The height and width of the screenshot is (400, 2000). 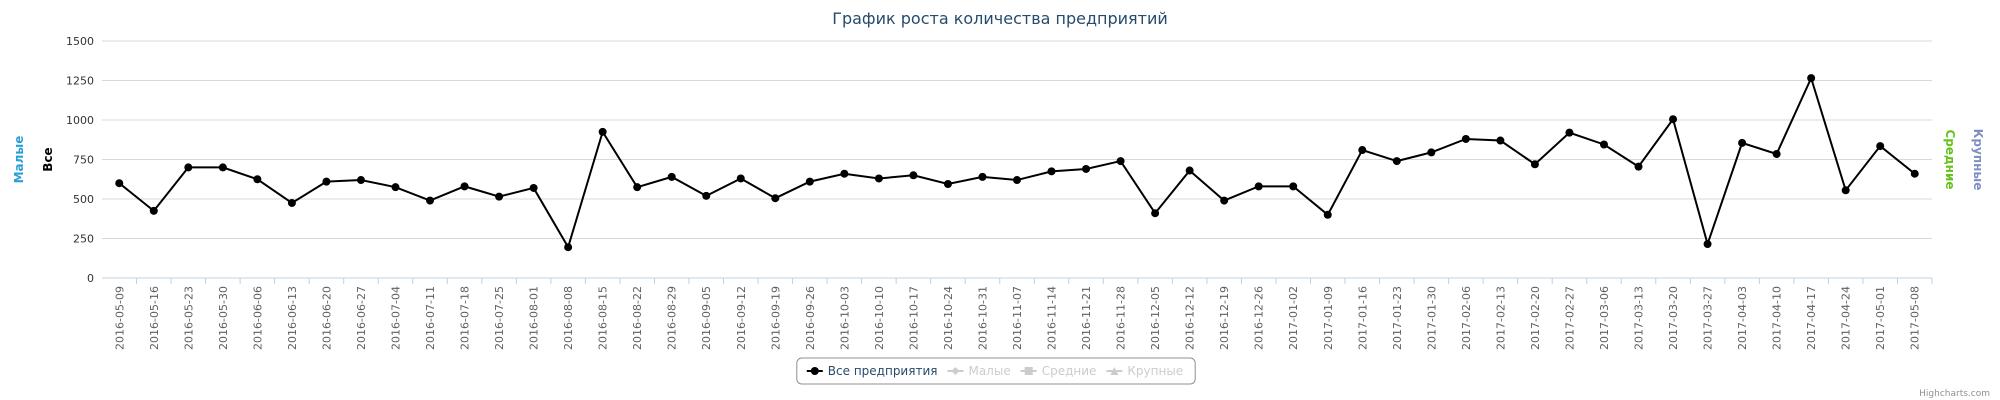 I want to click on x-tick-label: 2016-07-18, so click(x=465, y=318).